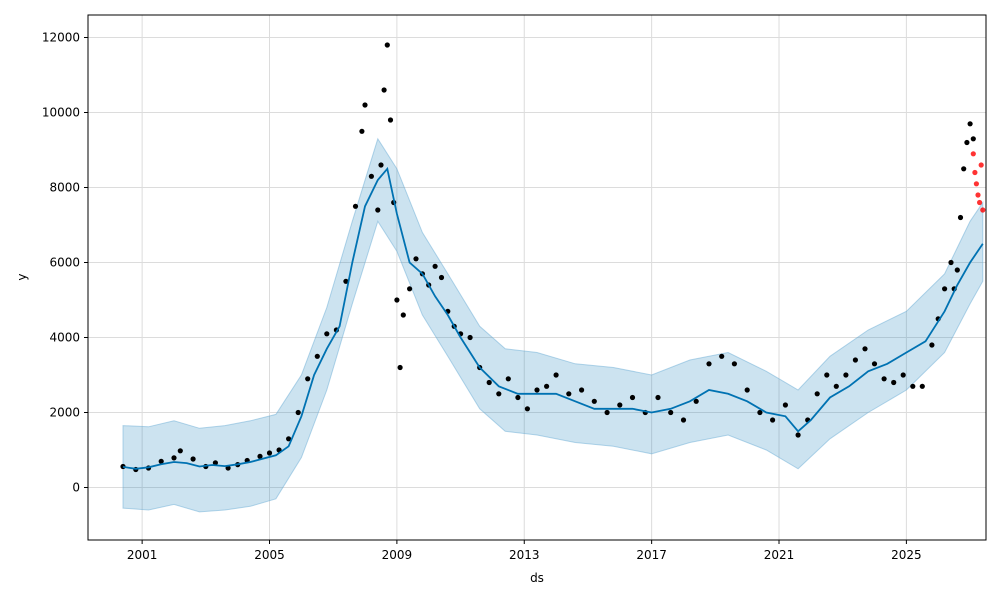  I want to click on x-tick-label: 2025, so click(906, 555).